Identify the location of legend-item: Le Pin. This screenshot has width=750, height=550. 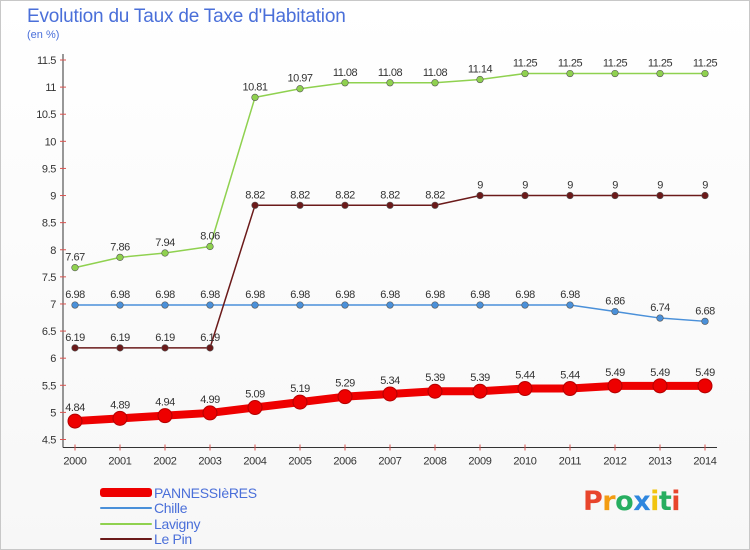
(178, 539).